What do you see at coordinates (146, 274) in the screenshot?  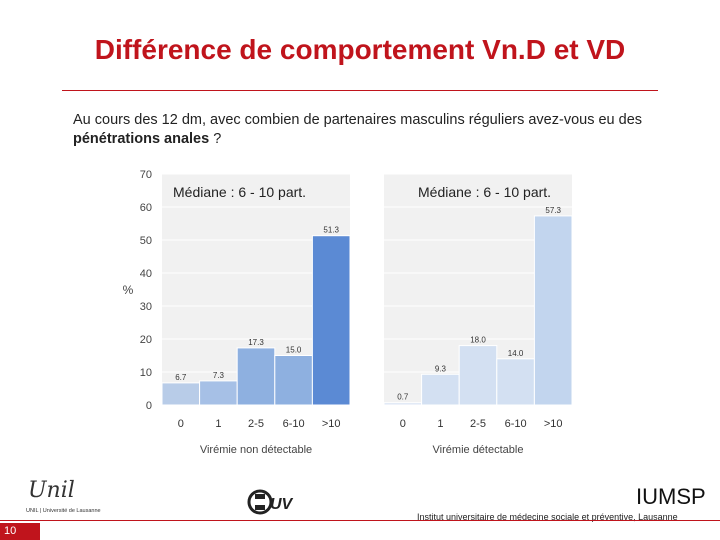 I see `y-tick-label: 40` at bounding box center [146, 274].